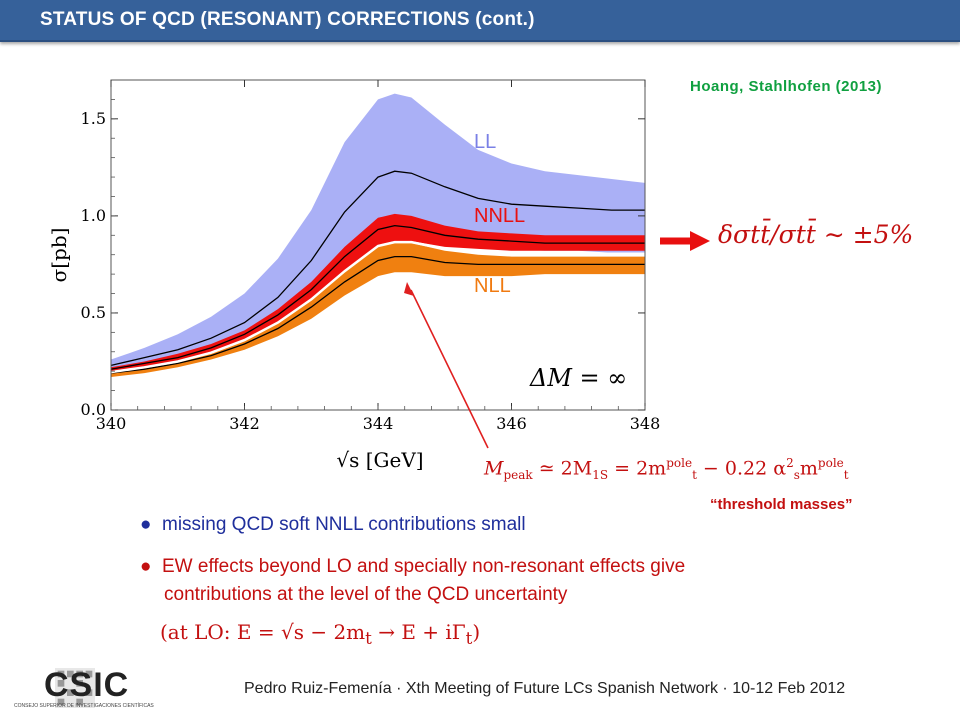 This screenshot has width=960, height=720. I want to click on mpeak-formula: Mpeak ≃ 2M1S = 2mpolet − 0.22 α2smpolet, so click(666, 469).